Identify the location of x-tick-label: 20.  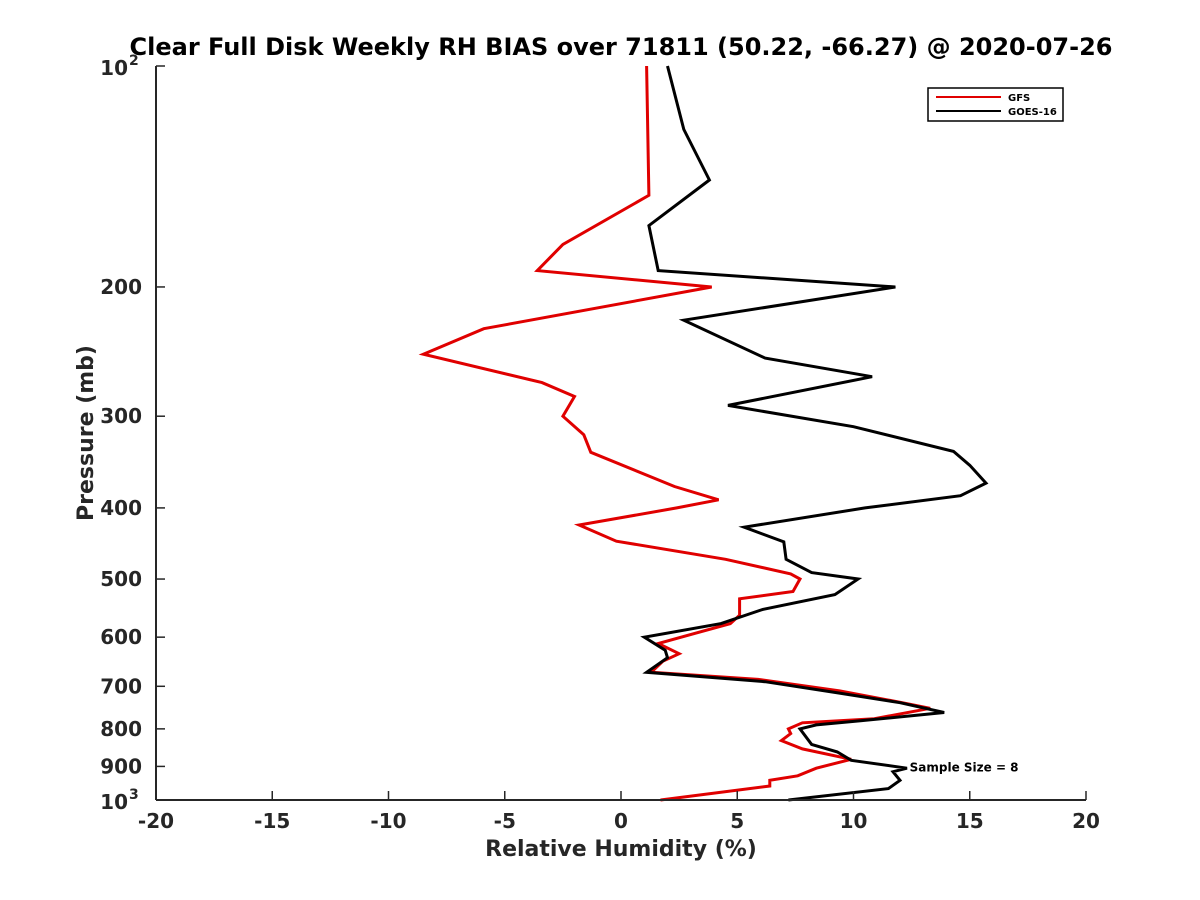
(1086, 821).